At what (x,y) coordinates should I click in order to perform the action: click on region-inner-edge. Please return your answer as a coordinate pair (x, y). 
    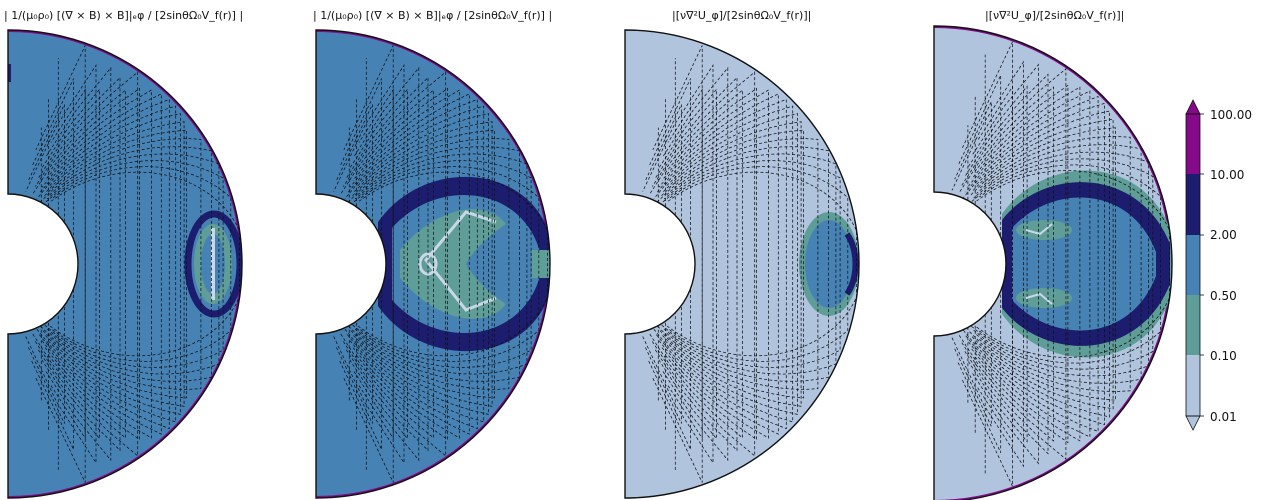
    Looking at the image, I should click on (541, 264).